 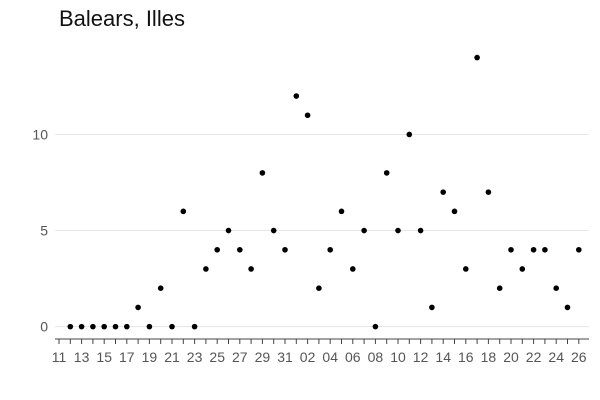 I want to click on x-tick-label: 29, so click(x=263, y=357).